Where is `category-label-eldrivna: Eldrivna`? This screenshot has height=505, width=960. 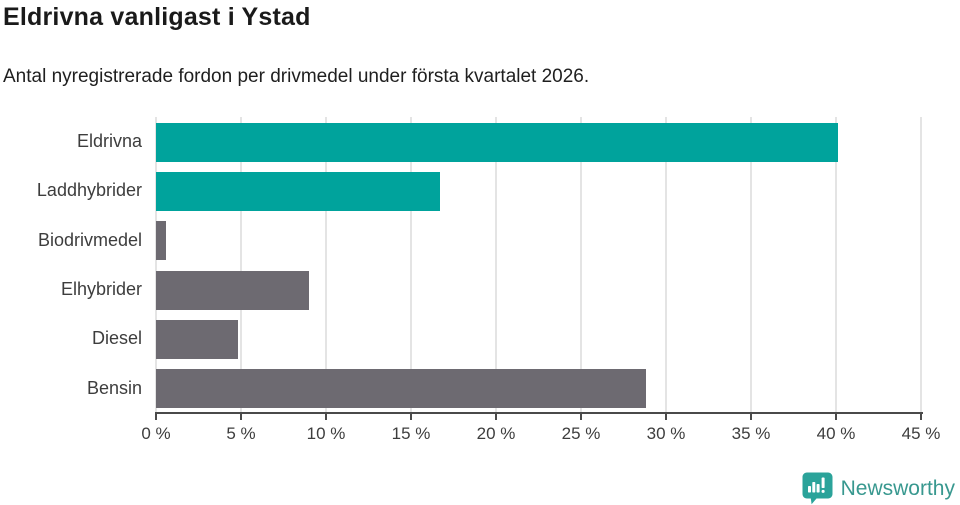
category-label-eldrivna: Eldrivna is located at coordinates (109, 141).